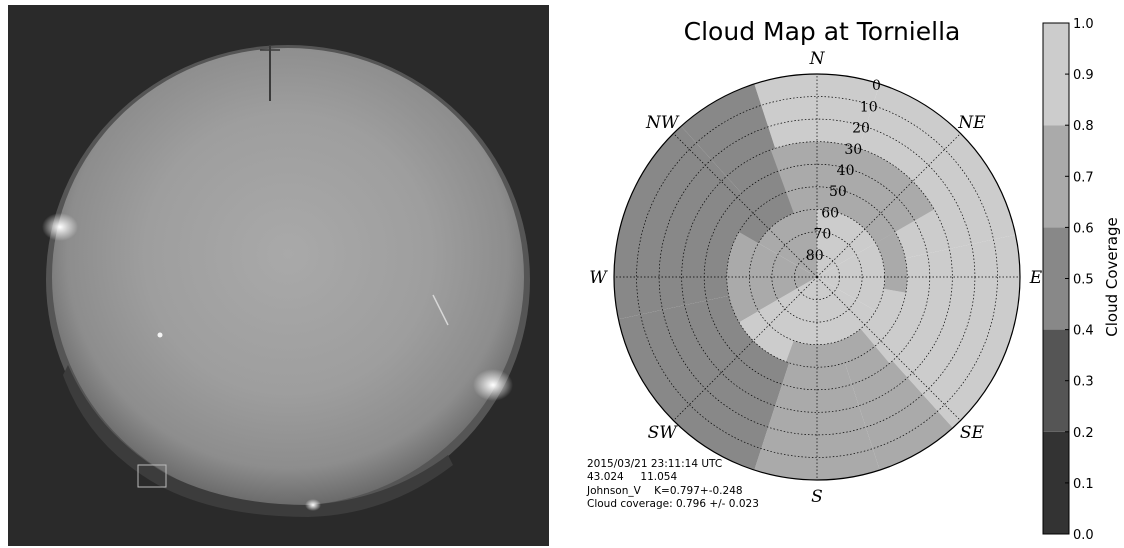 This screenshot has width=1124, height=548. Describe the element at coordinates (664, 491) in the screenshot. I see `info-line-filter: Johnson_V K=0.797+-0.248` at that location.